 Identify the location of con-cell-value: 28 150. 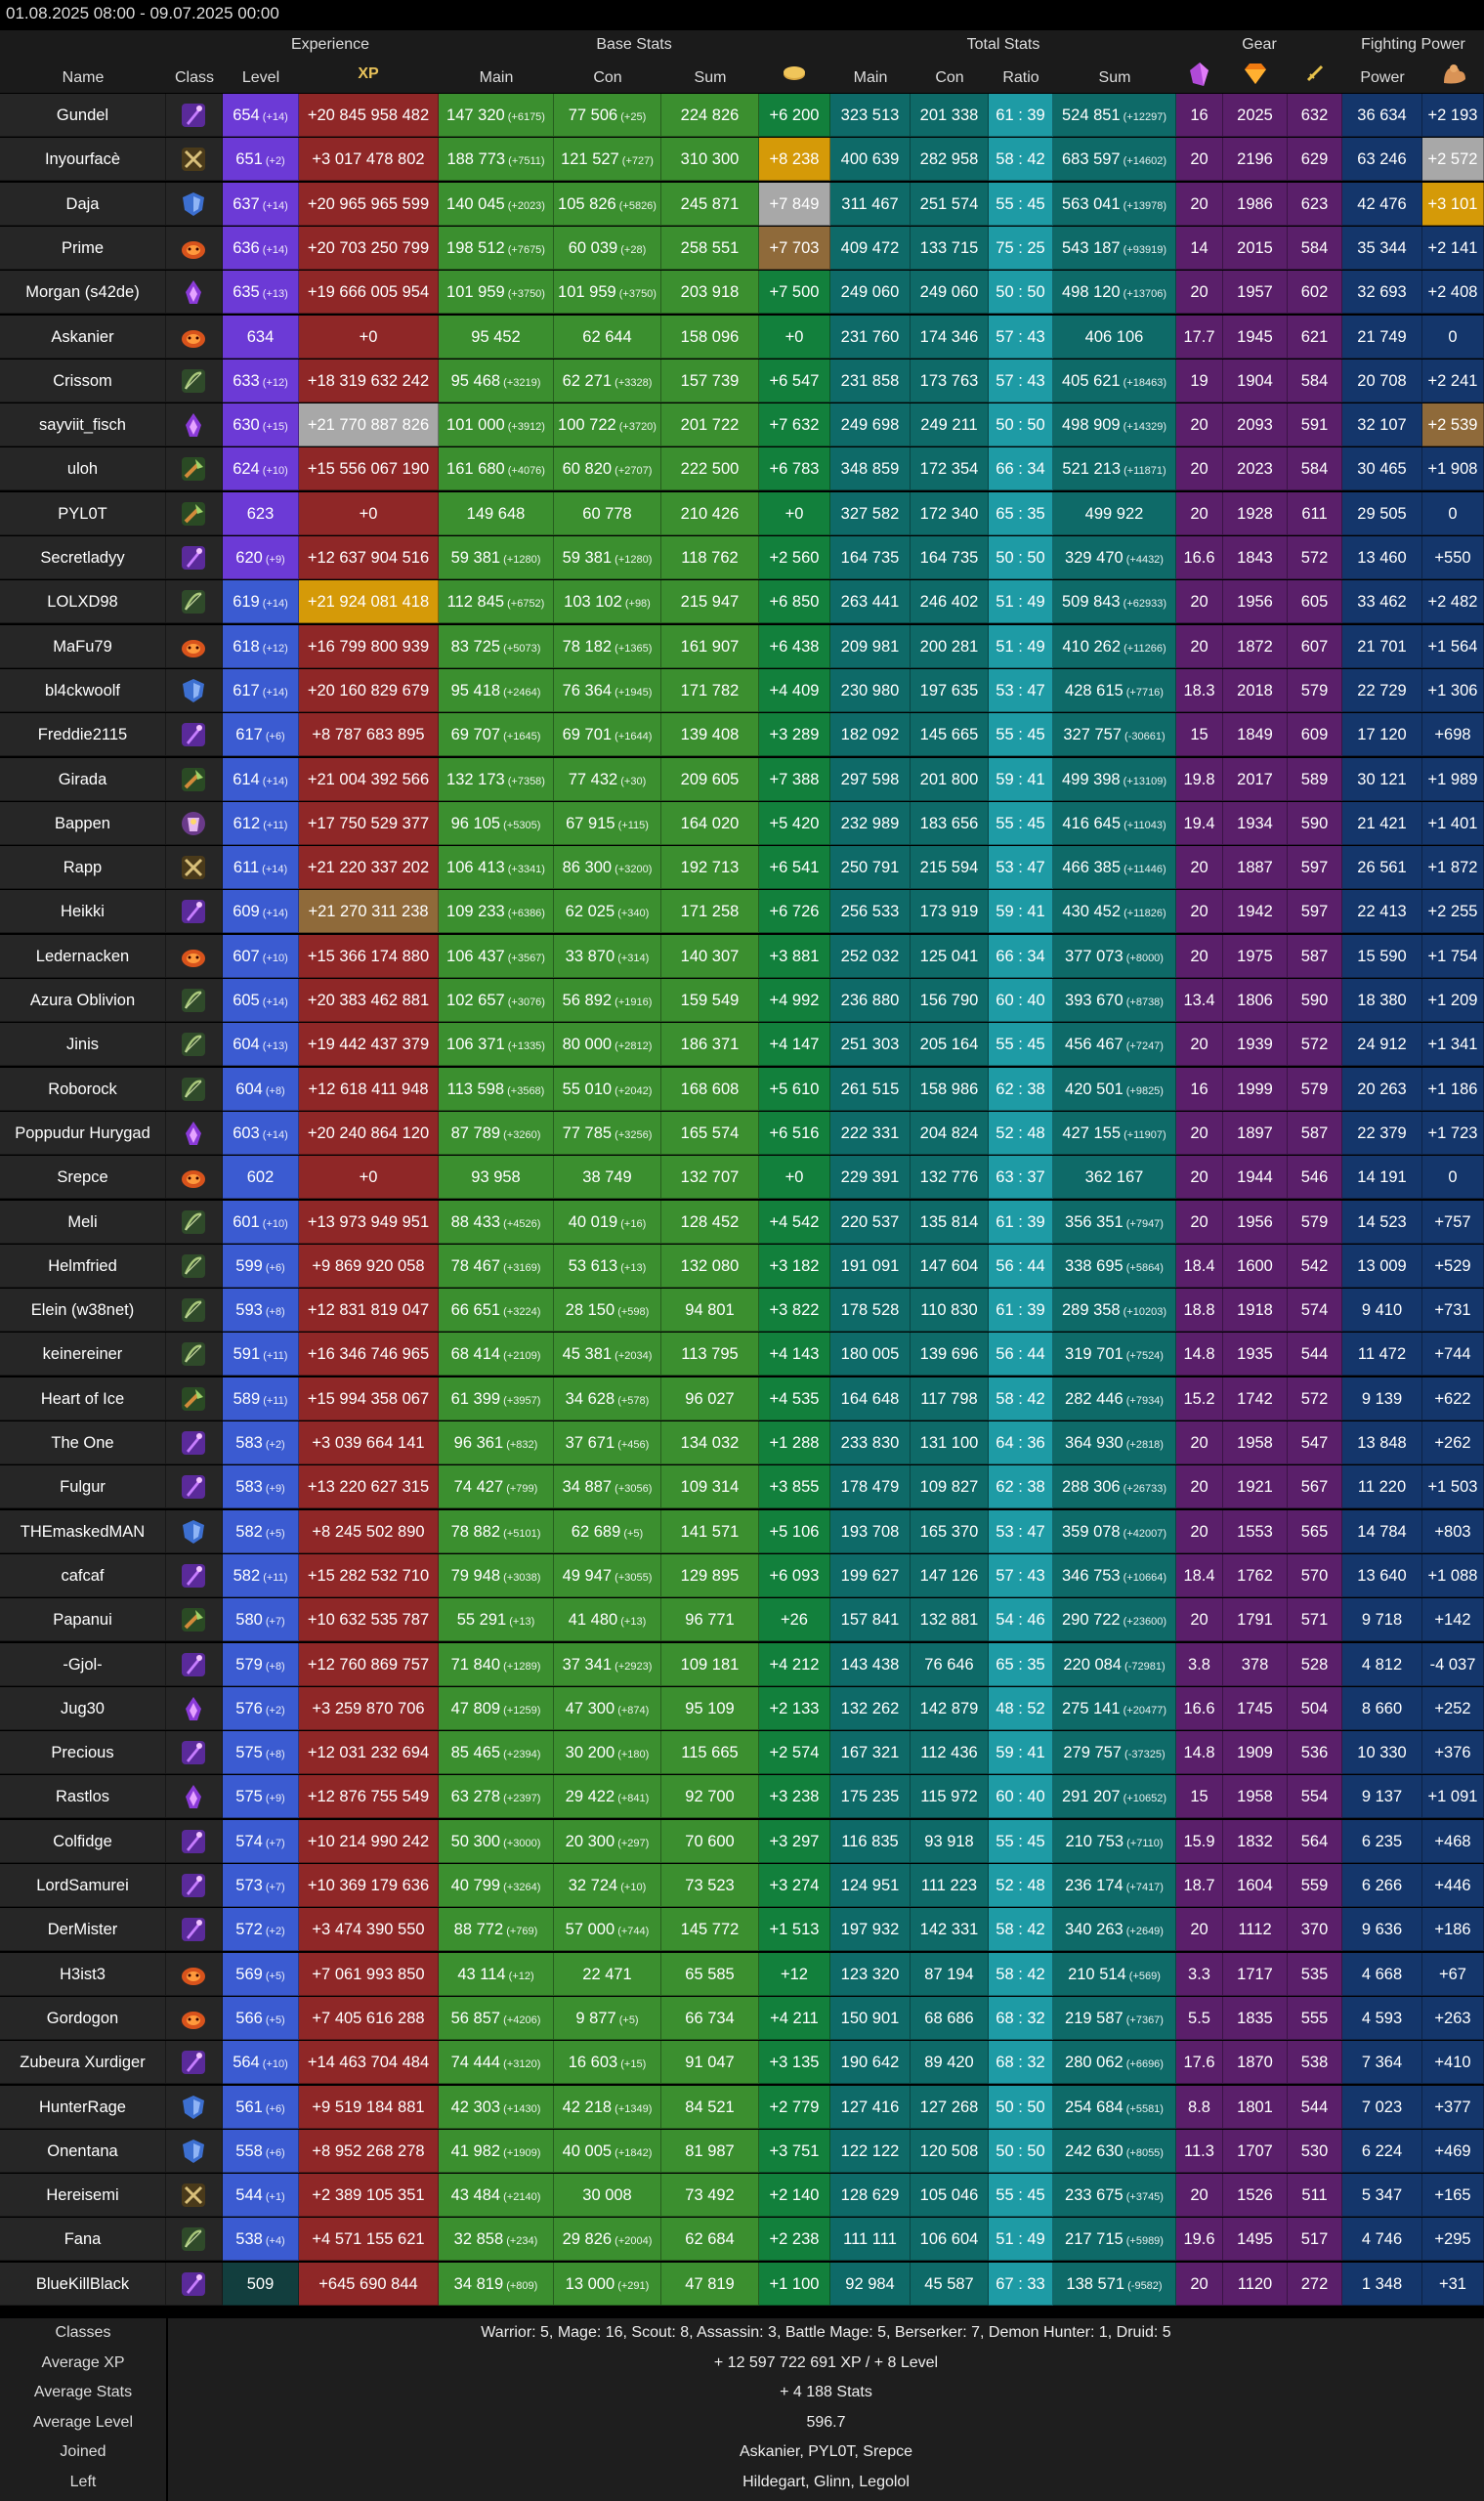
(590, 1310).